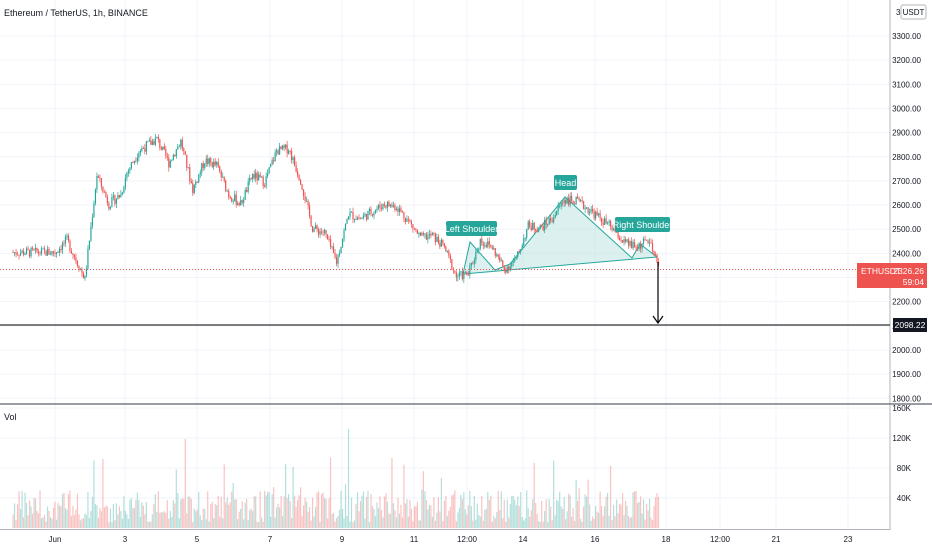  Describe the element at coordinates (658, 293) in the screenshot. I see `down-arrow` at that location.